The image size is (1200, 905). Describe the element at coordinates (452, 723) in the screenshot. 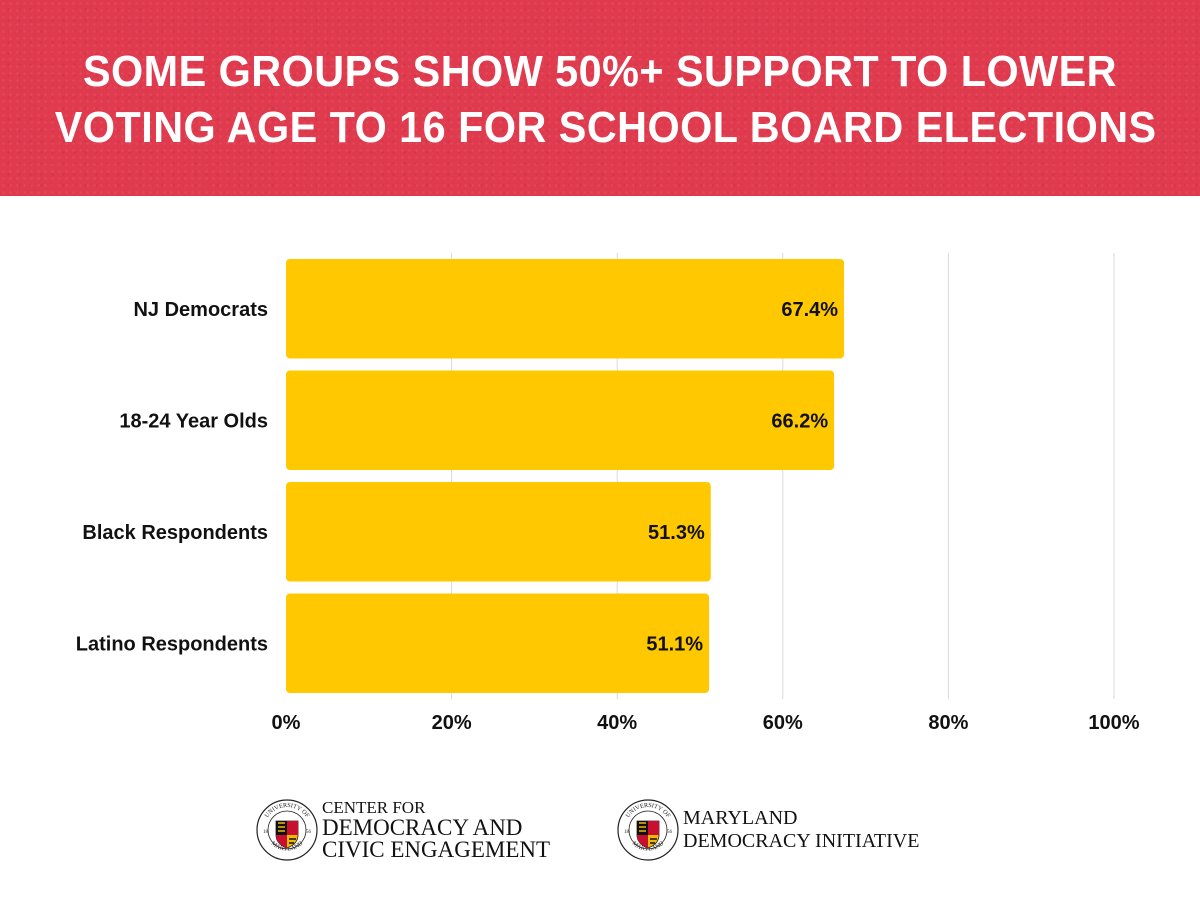

I see `x-tick-label-1: 20%` at that location.